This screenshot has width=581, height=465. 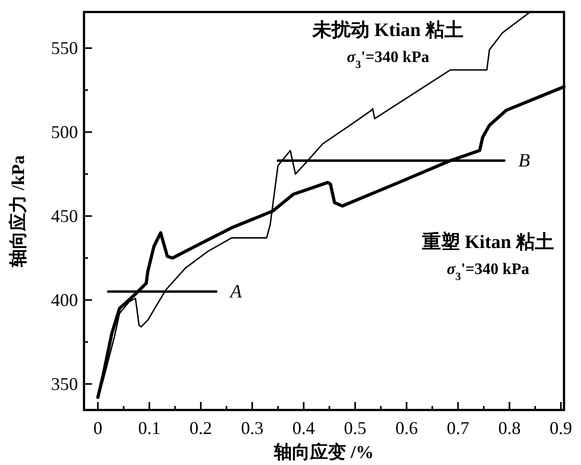 What do you see at coordinates (406, 428) in the screenshot?
I see `x-tick-label: 0.6` at bounding box center [406, 428].